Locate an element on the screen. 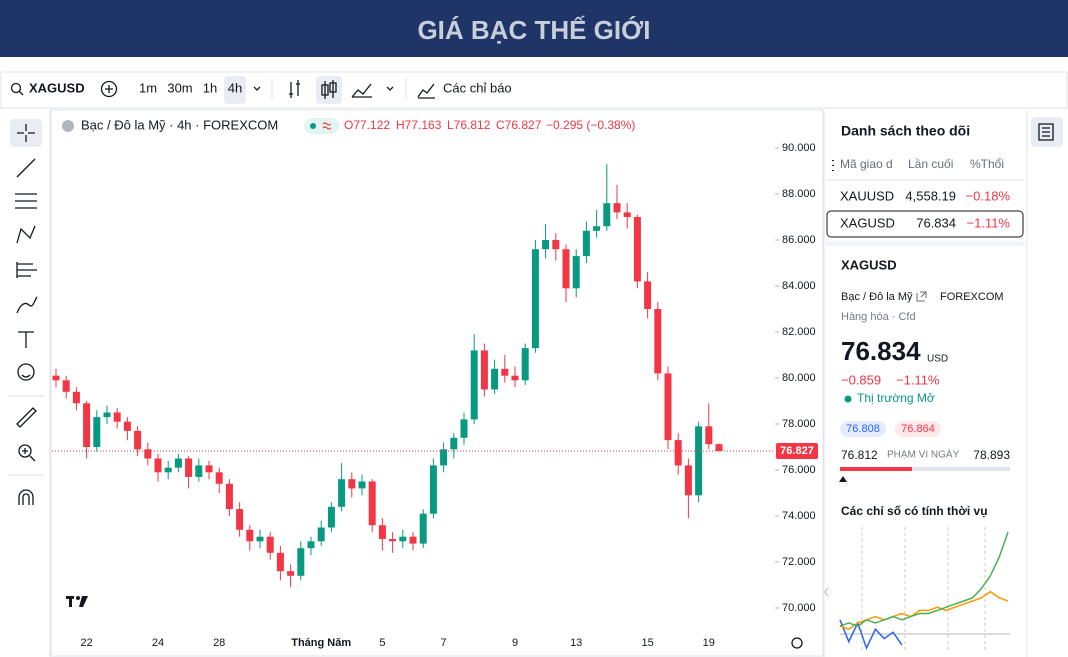 The width and height of the screenshot is (1068, 657). tv-logo is located at coordinates (70, 601).